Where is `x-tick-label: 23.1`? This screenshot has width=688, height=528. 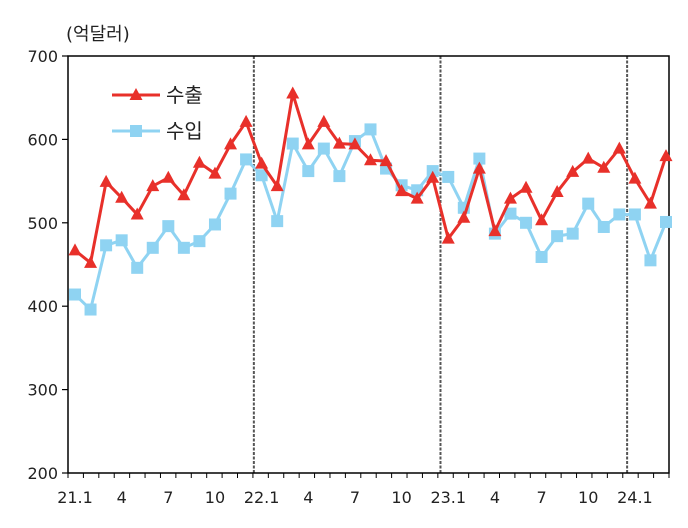 x-tick-label: 23.1 is located at coordinates (448, 497).